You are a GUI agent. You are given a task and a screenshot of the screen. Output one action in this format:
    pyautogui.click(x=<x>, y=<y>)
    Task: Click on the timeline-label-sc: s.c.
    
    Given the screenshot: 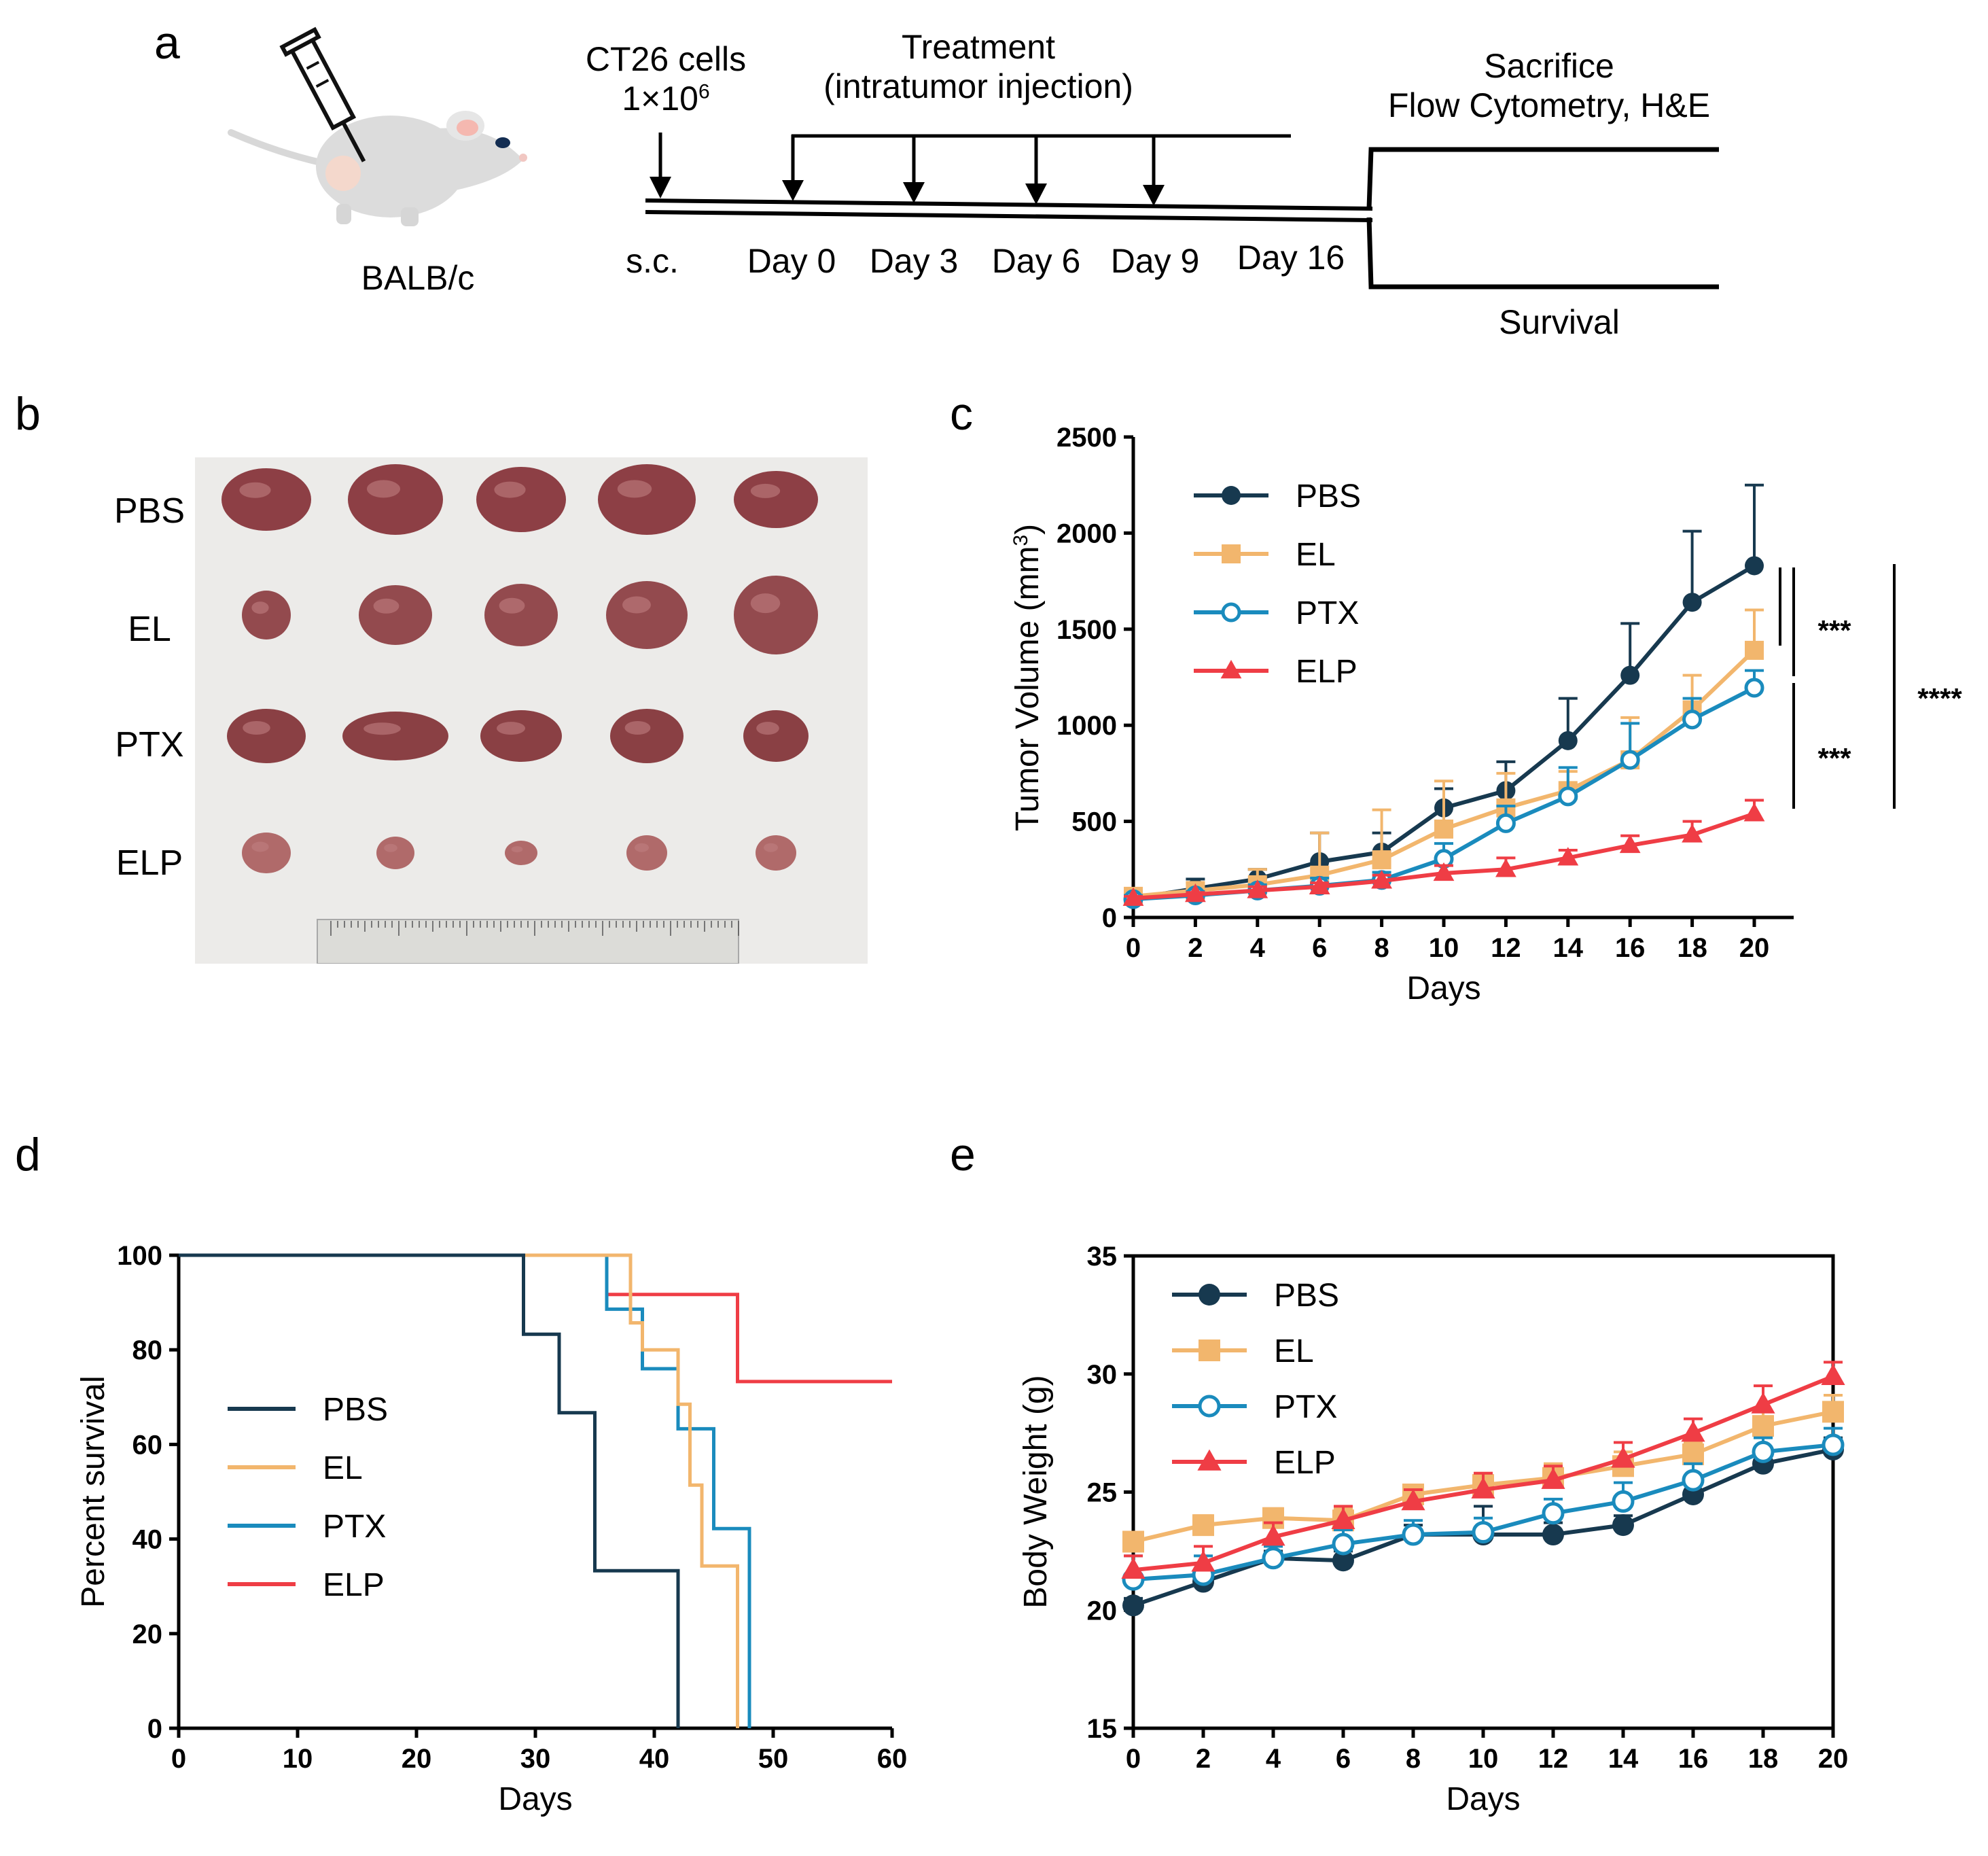 What is the action you would take?
    pyautogui.click(x=652, y=261)
    